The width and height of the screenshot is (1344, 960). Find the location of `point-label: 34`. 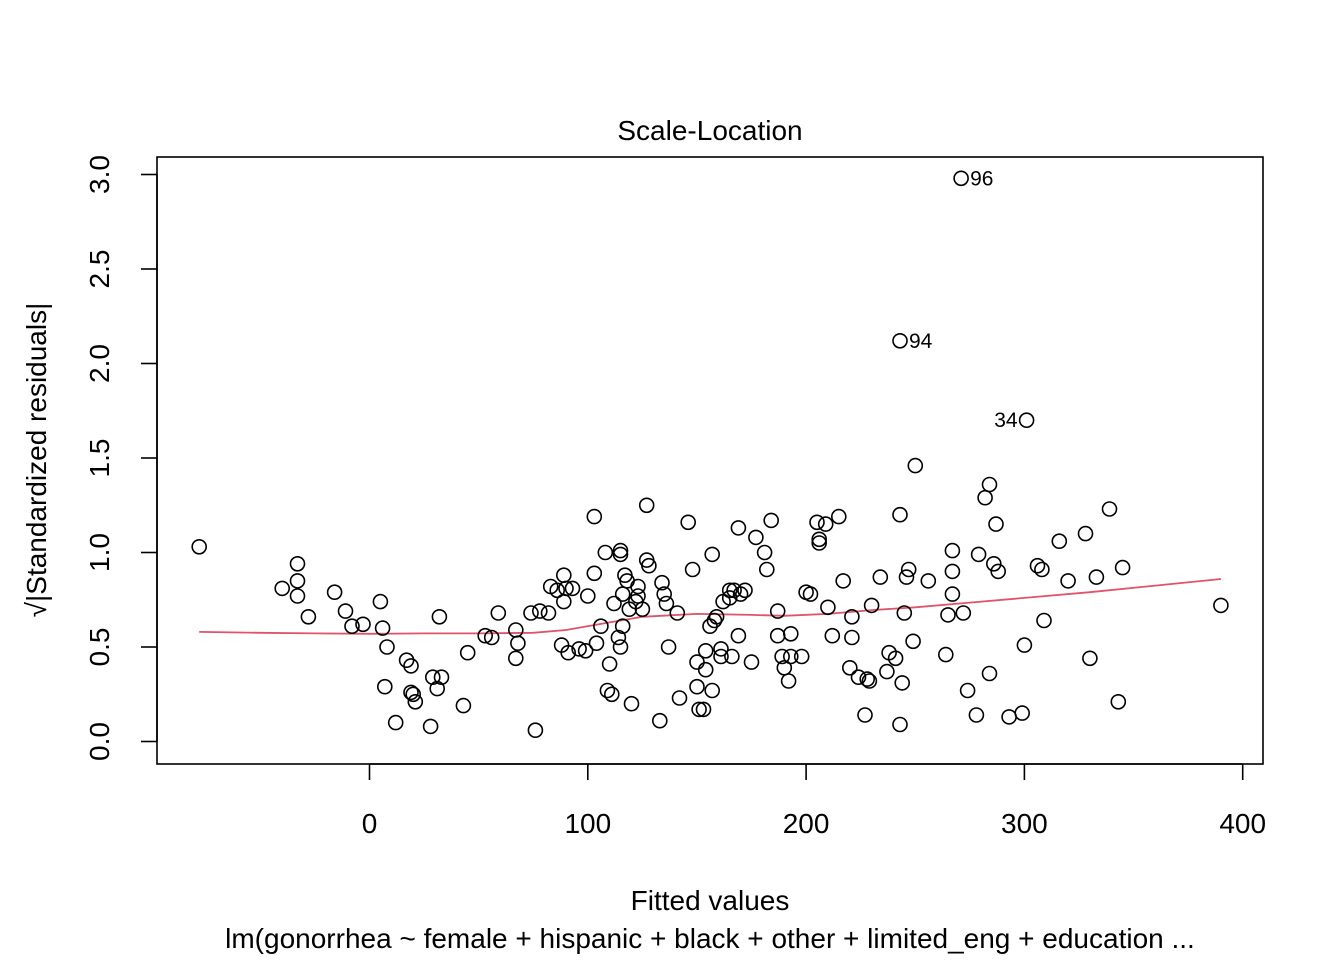

point-label: 34 is located at coordinates (1006, 420).